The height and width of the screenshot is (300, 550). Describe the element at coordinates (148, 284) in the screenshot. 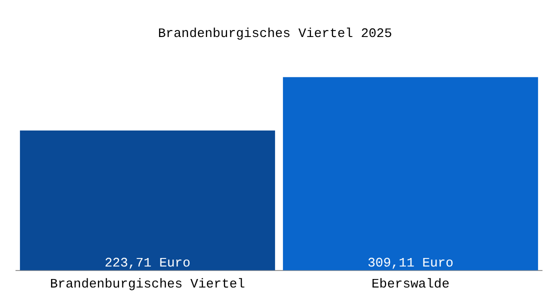

I see `x-tick-label: Brandenburgisches Viertel` at that location.